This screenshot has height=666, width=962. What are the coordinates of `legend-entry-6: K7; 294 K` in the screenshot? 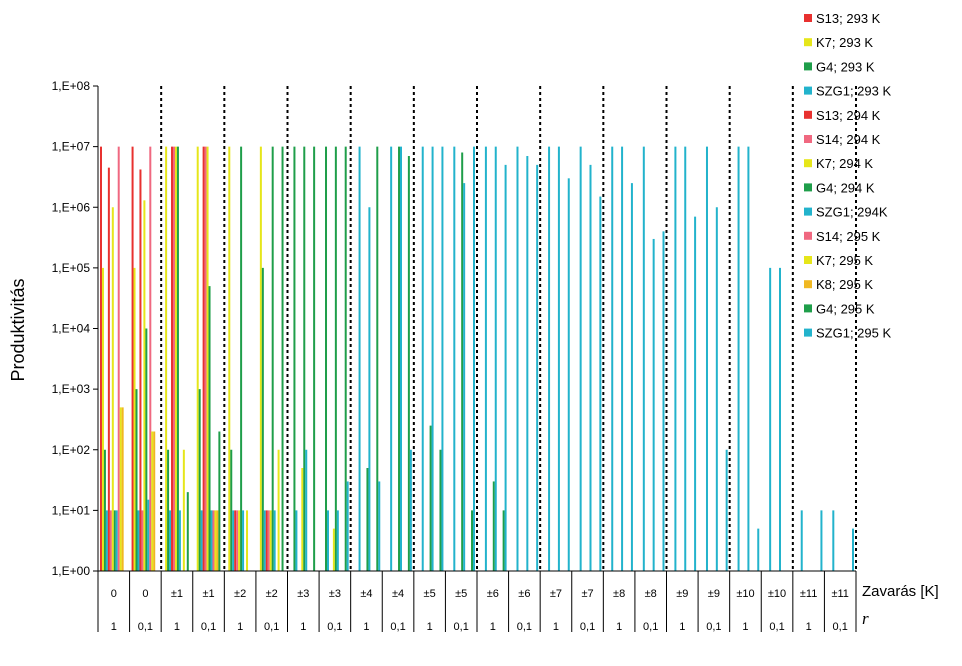 It's located at (844, 163).